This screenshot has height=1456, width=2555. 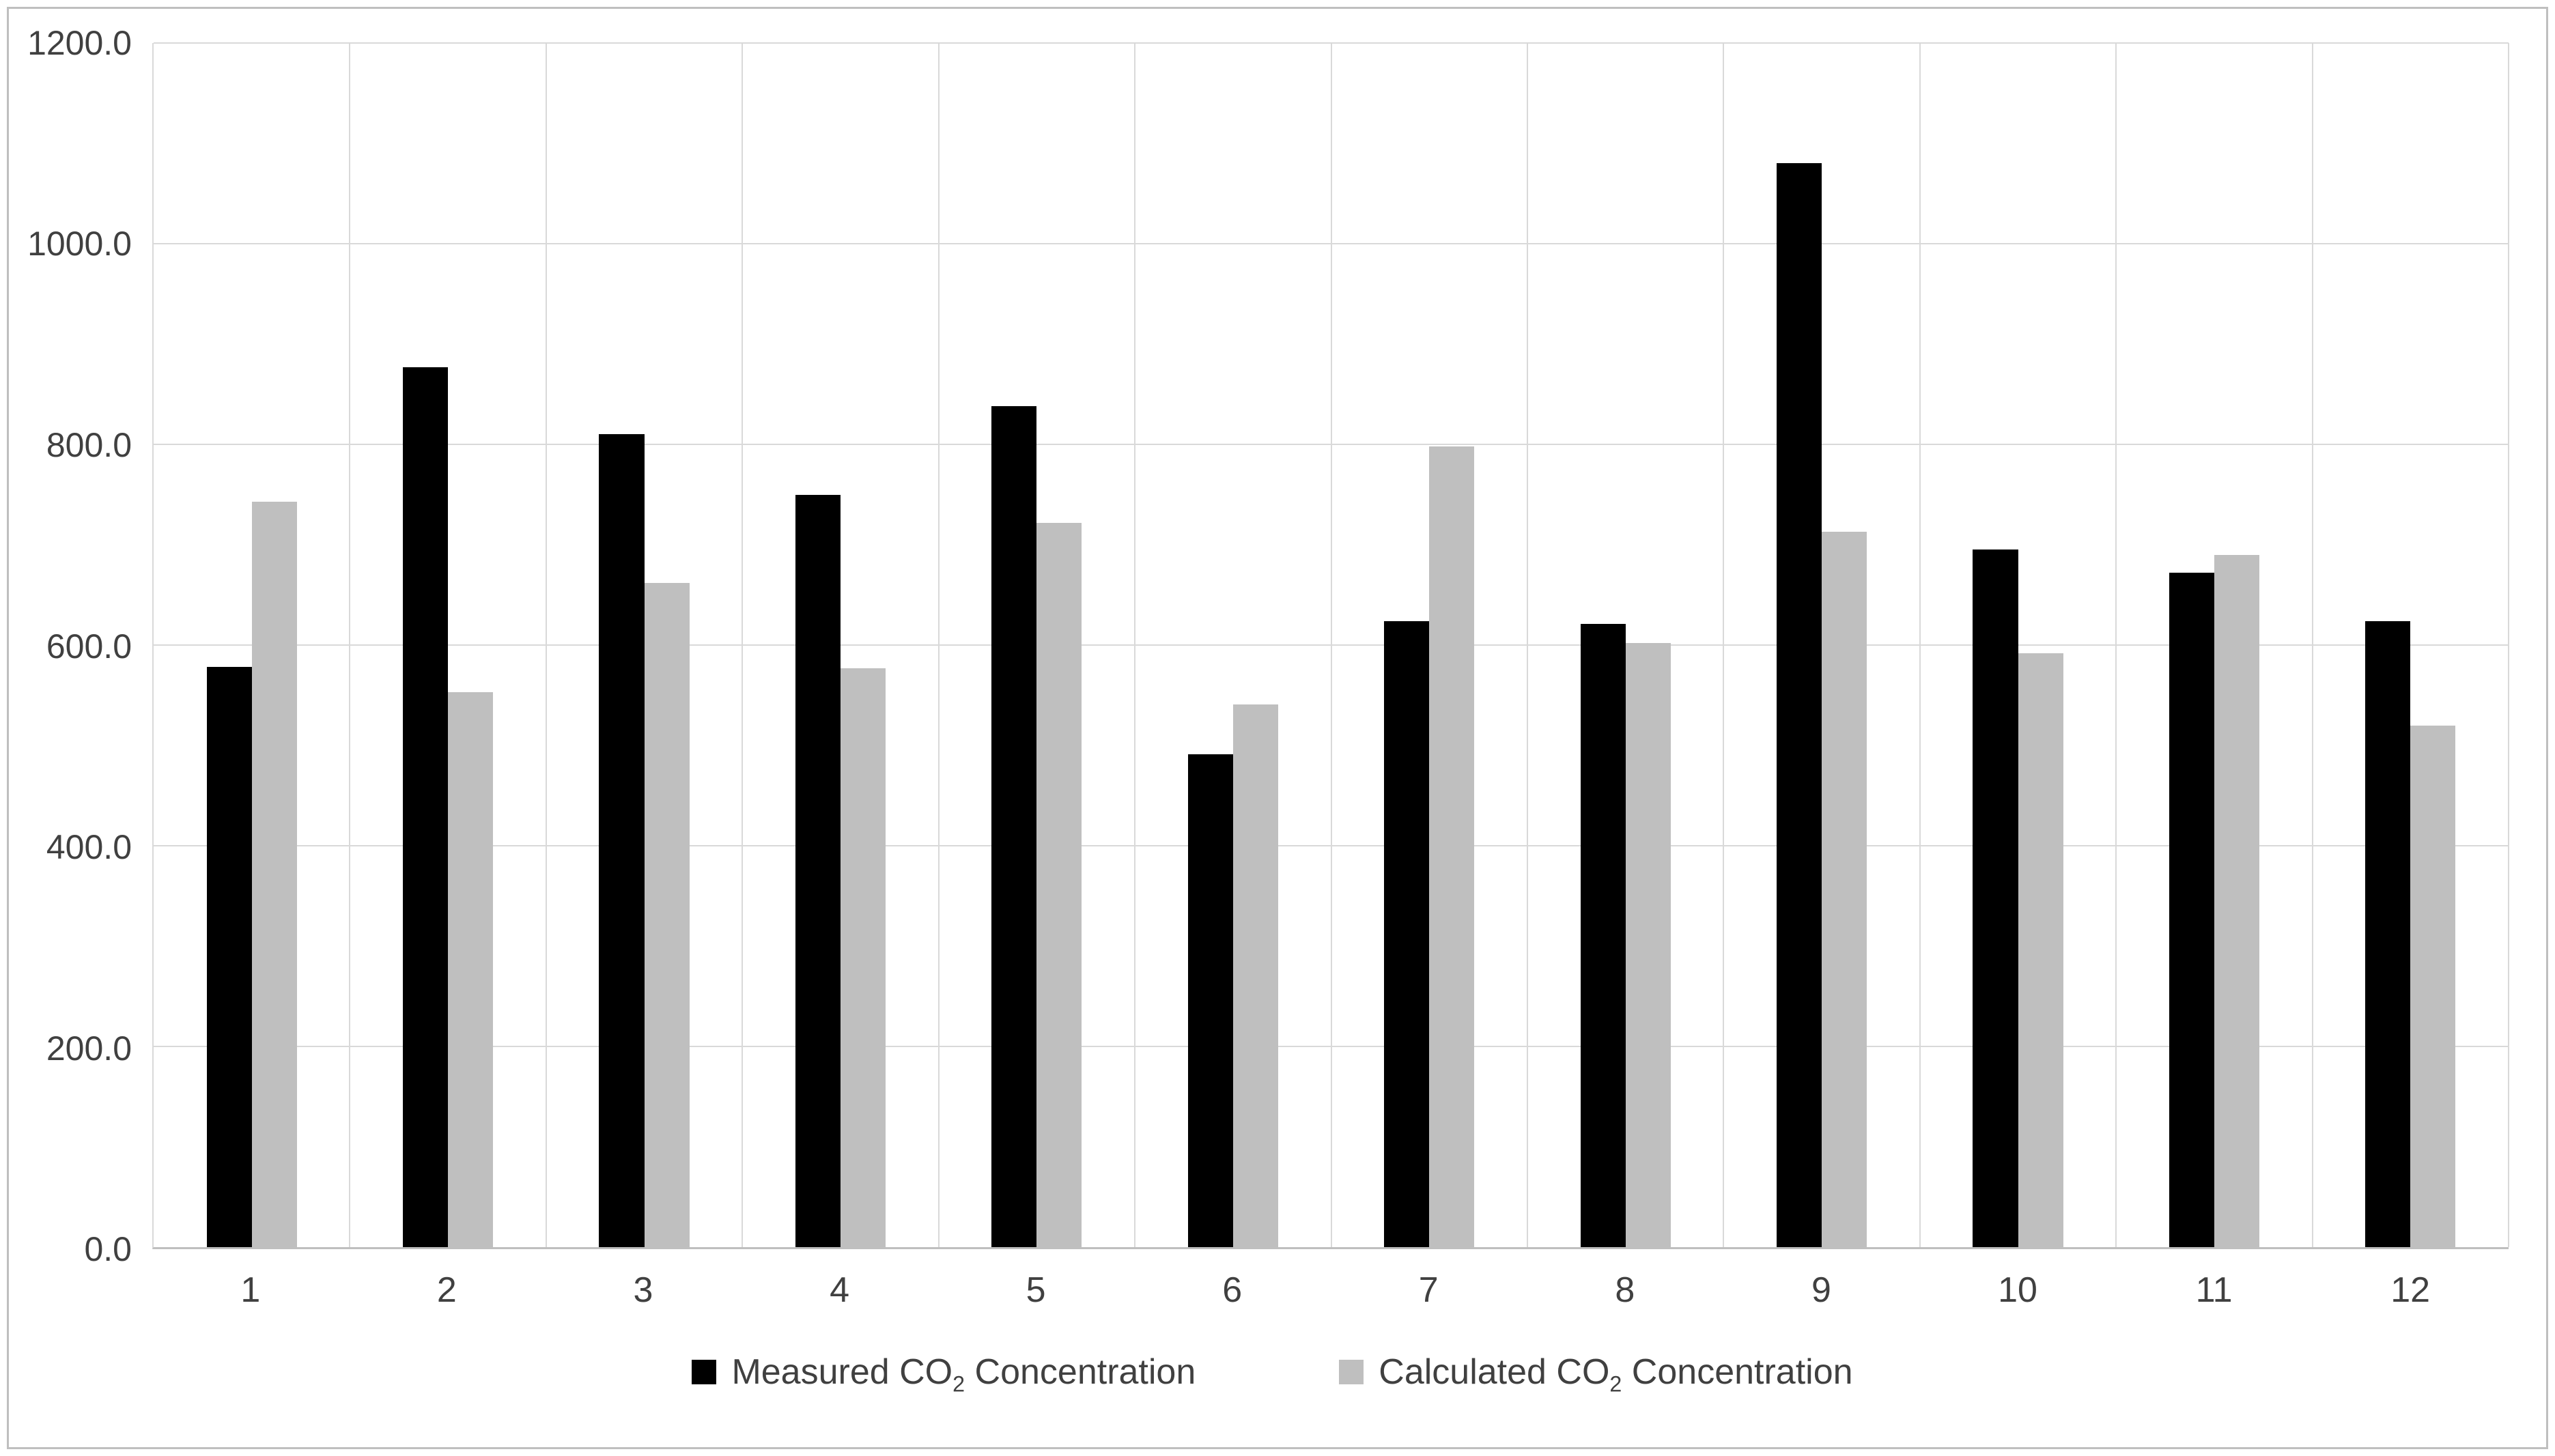 I want to click on legend-item-measured: Measured CO2 Concentration, so click(x=944, y=1374).